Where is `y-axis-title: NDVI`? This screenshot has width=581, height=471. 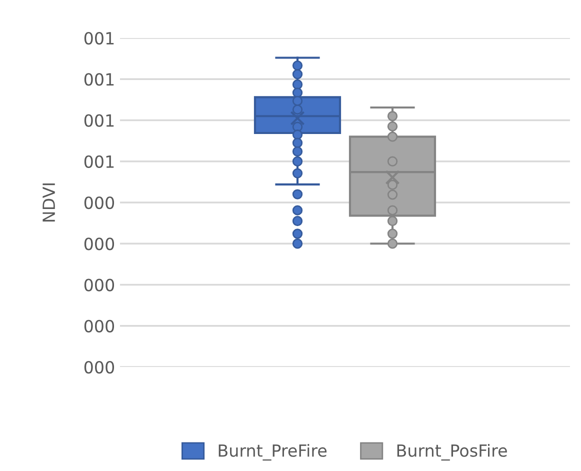
y-axis-title: NDVI is located at coordinates (48, 202).